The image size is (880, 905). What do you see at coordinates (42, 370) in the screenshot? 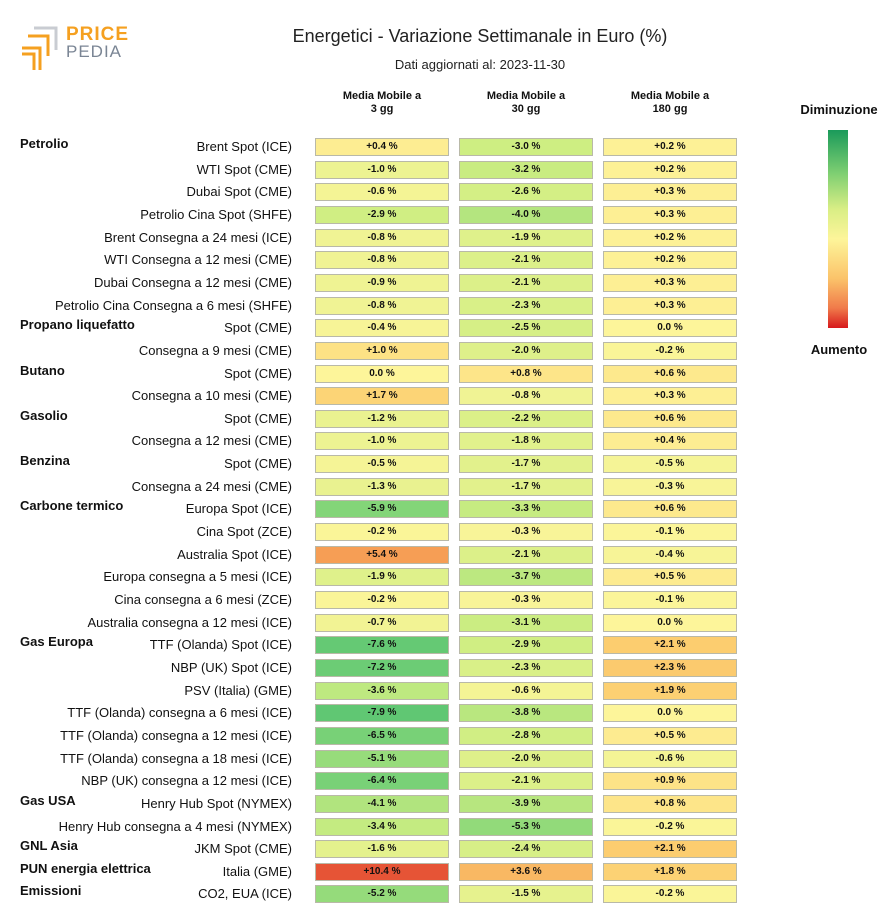
I see `group-label: Butano` at bounding box center [42, 370].